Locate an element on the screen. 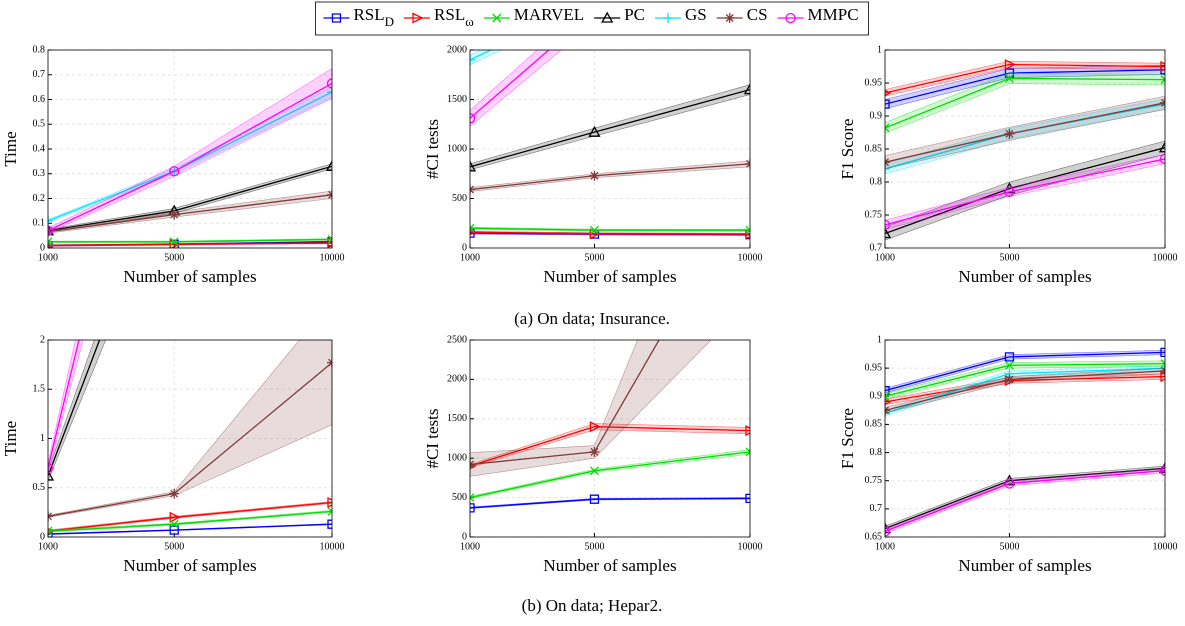 The height and width of the screenshot is (626, 1185). y-tick-label: 500 is located at coordinates (459, 198).